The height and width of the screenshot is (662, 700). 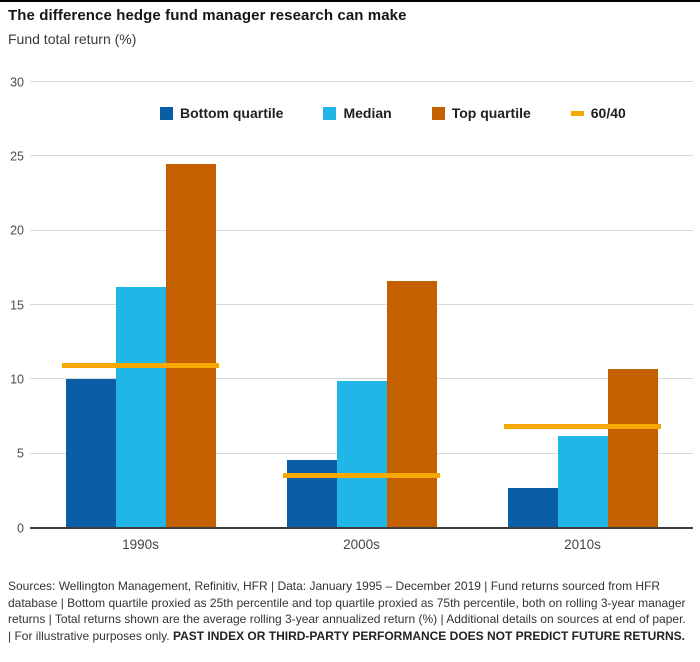 I want to click on legend-label-median: Median, so click(x=367, y=113).